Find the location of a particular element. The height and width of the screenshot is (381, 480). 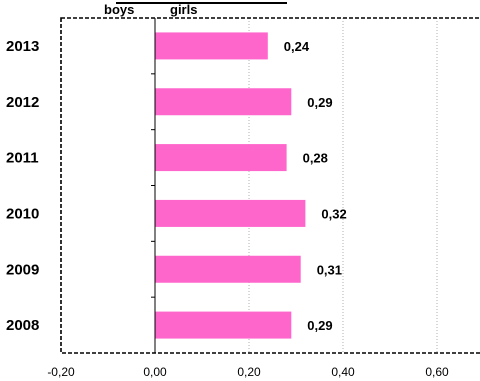

category-label-2011: 2011 is located at coordinates (22, 158).